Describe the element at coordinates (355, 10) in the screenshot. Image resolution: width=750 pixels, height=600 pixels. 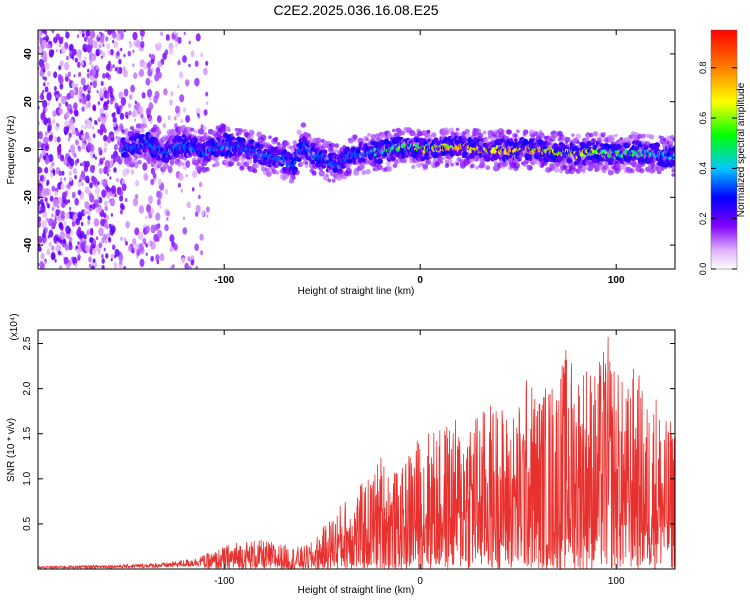
I see `chart-title: C2E2.2025.036.16.08.E25` at that location.